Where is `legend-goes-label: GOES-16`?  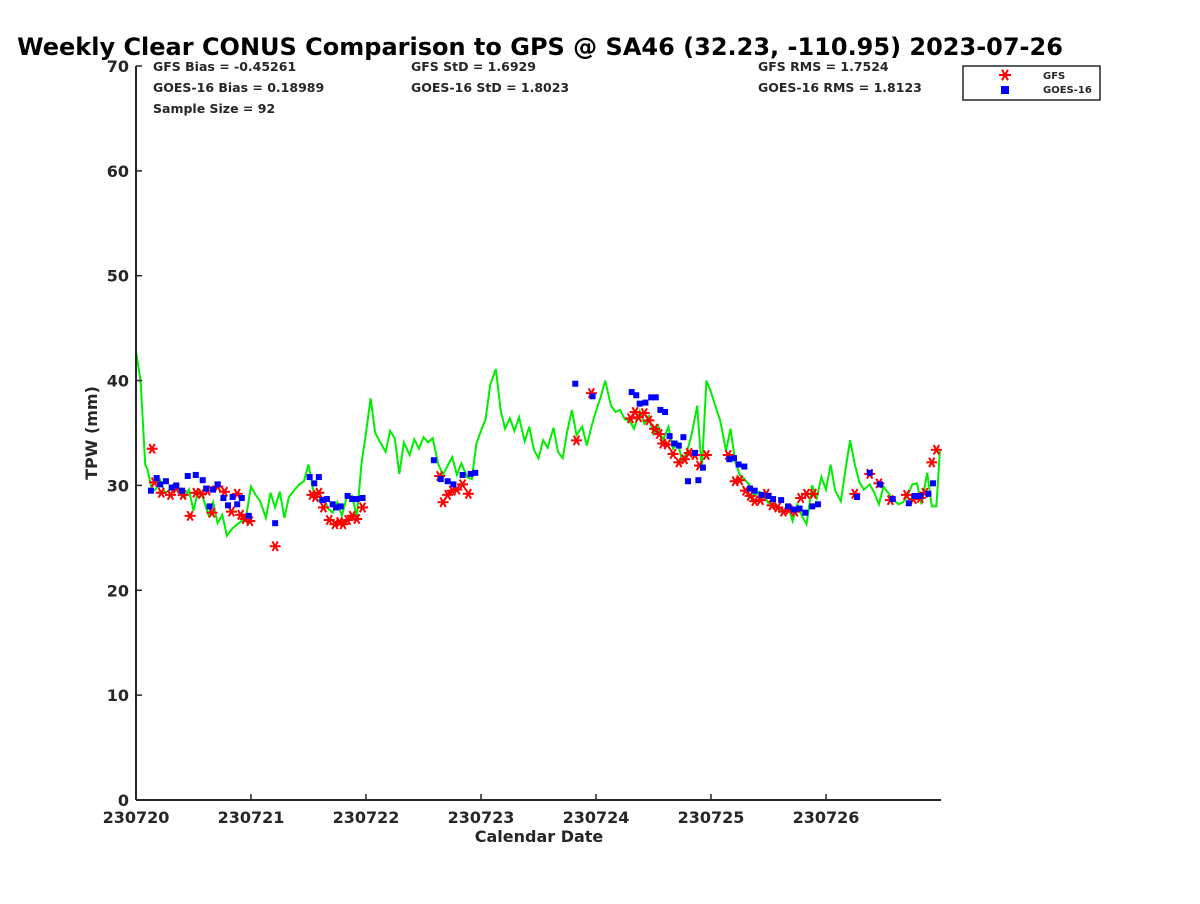
legend-goes-label: GOES-16 is located at coordinates (1067, 90).